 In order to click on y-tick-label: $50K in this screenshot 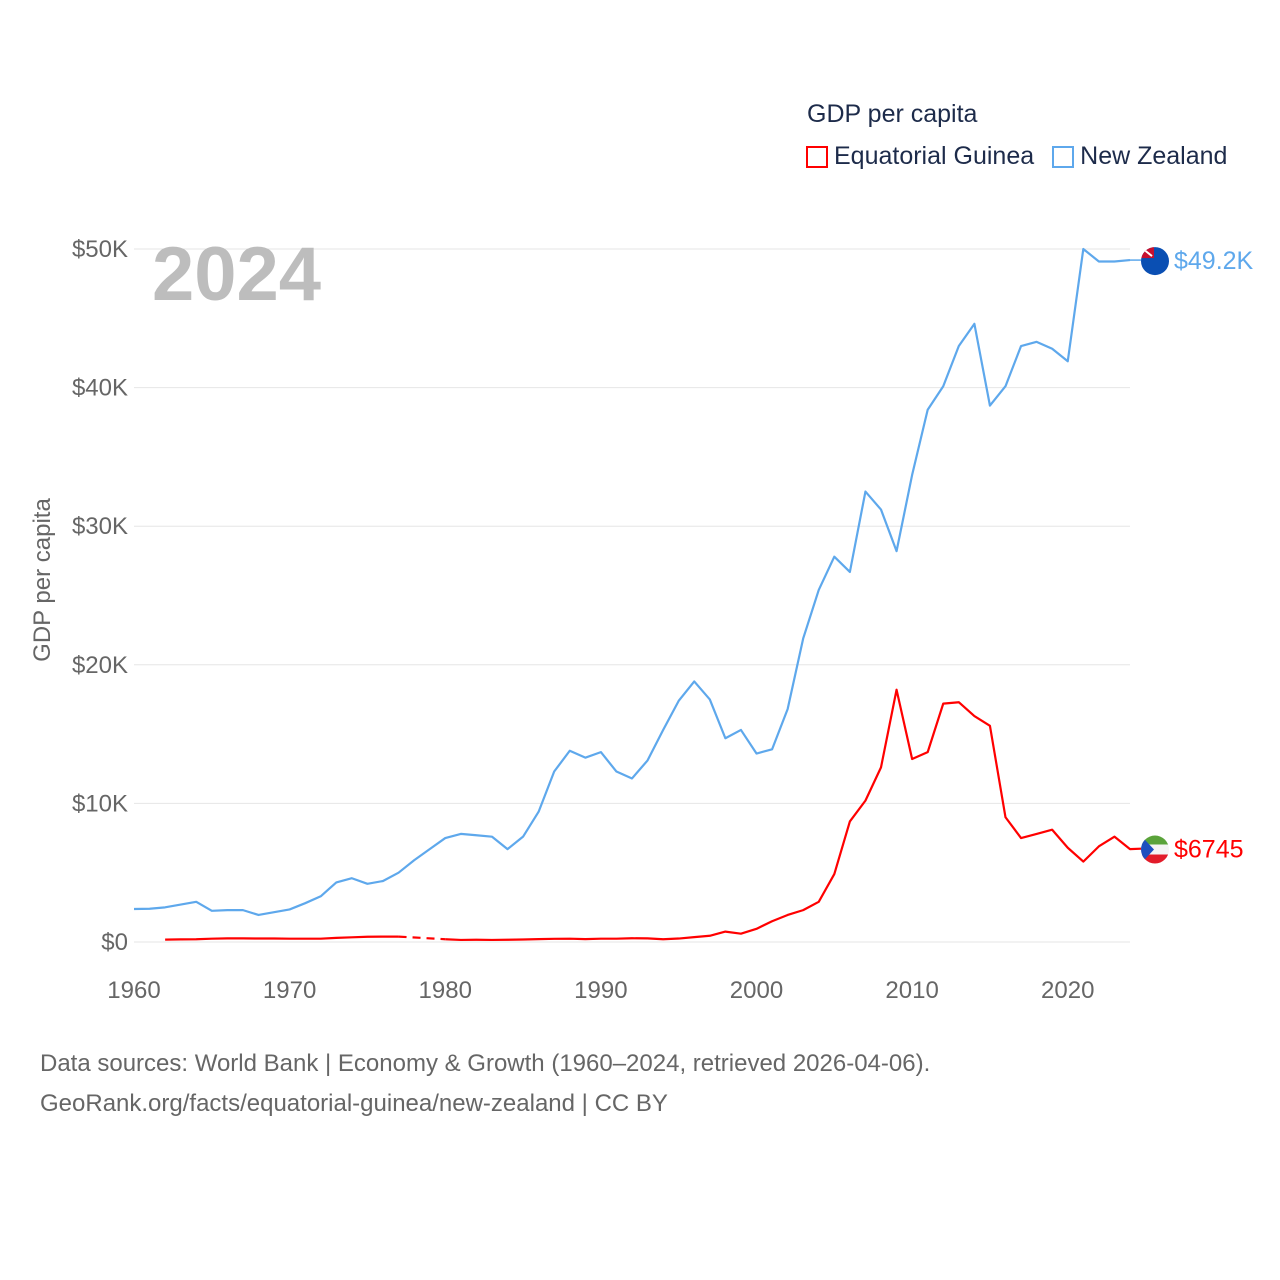, I will do `click(100, 249)`.